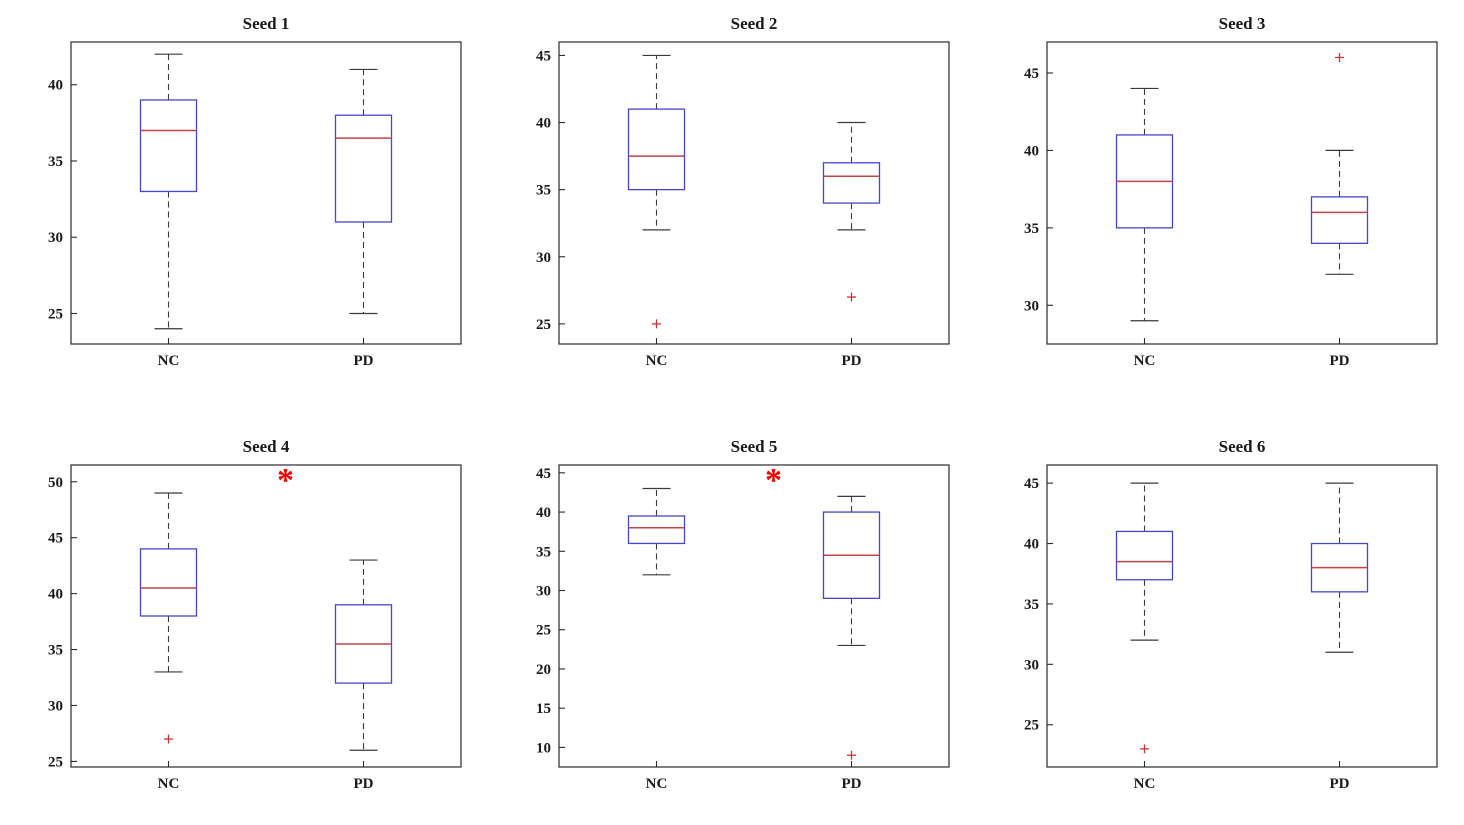  Describe the element at coordinates (1242, 23) in the screenshot. I see `subplot-title: Seed 3` at that location.